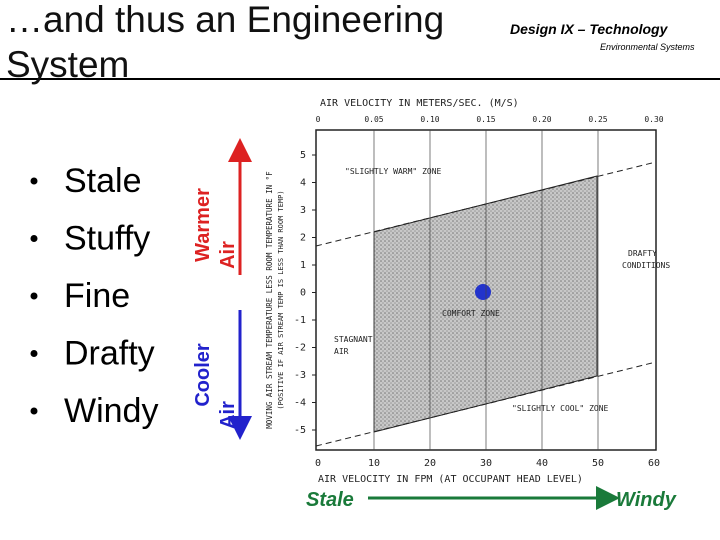  Describe the element at coordinates (330, 500) in the screenshot. I see `scale-label: Stale` at that location.